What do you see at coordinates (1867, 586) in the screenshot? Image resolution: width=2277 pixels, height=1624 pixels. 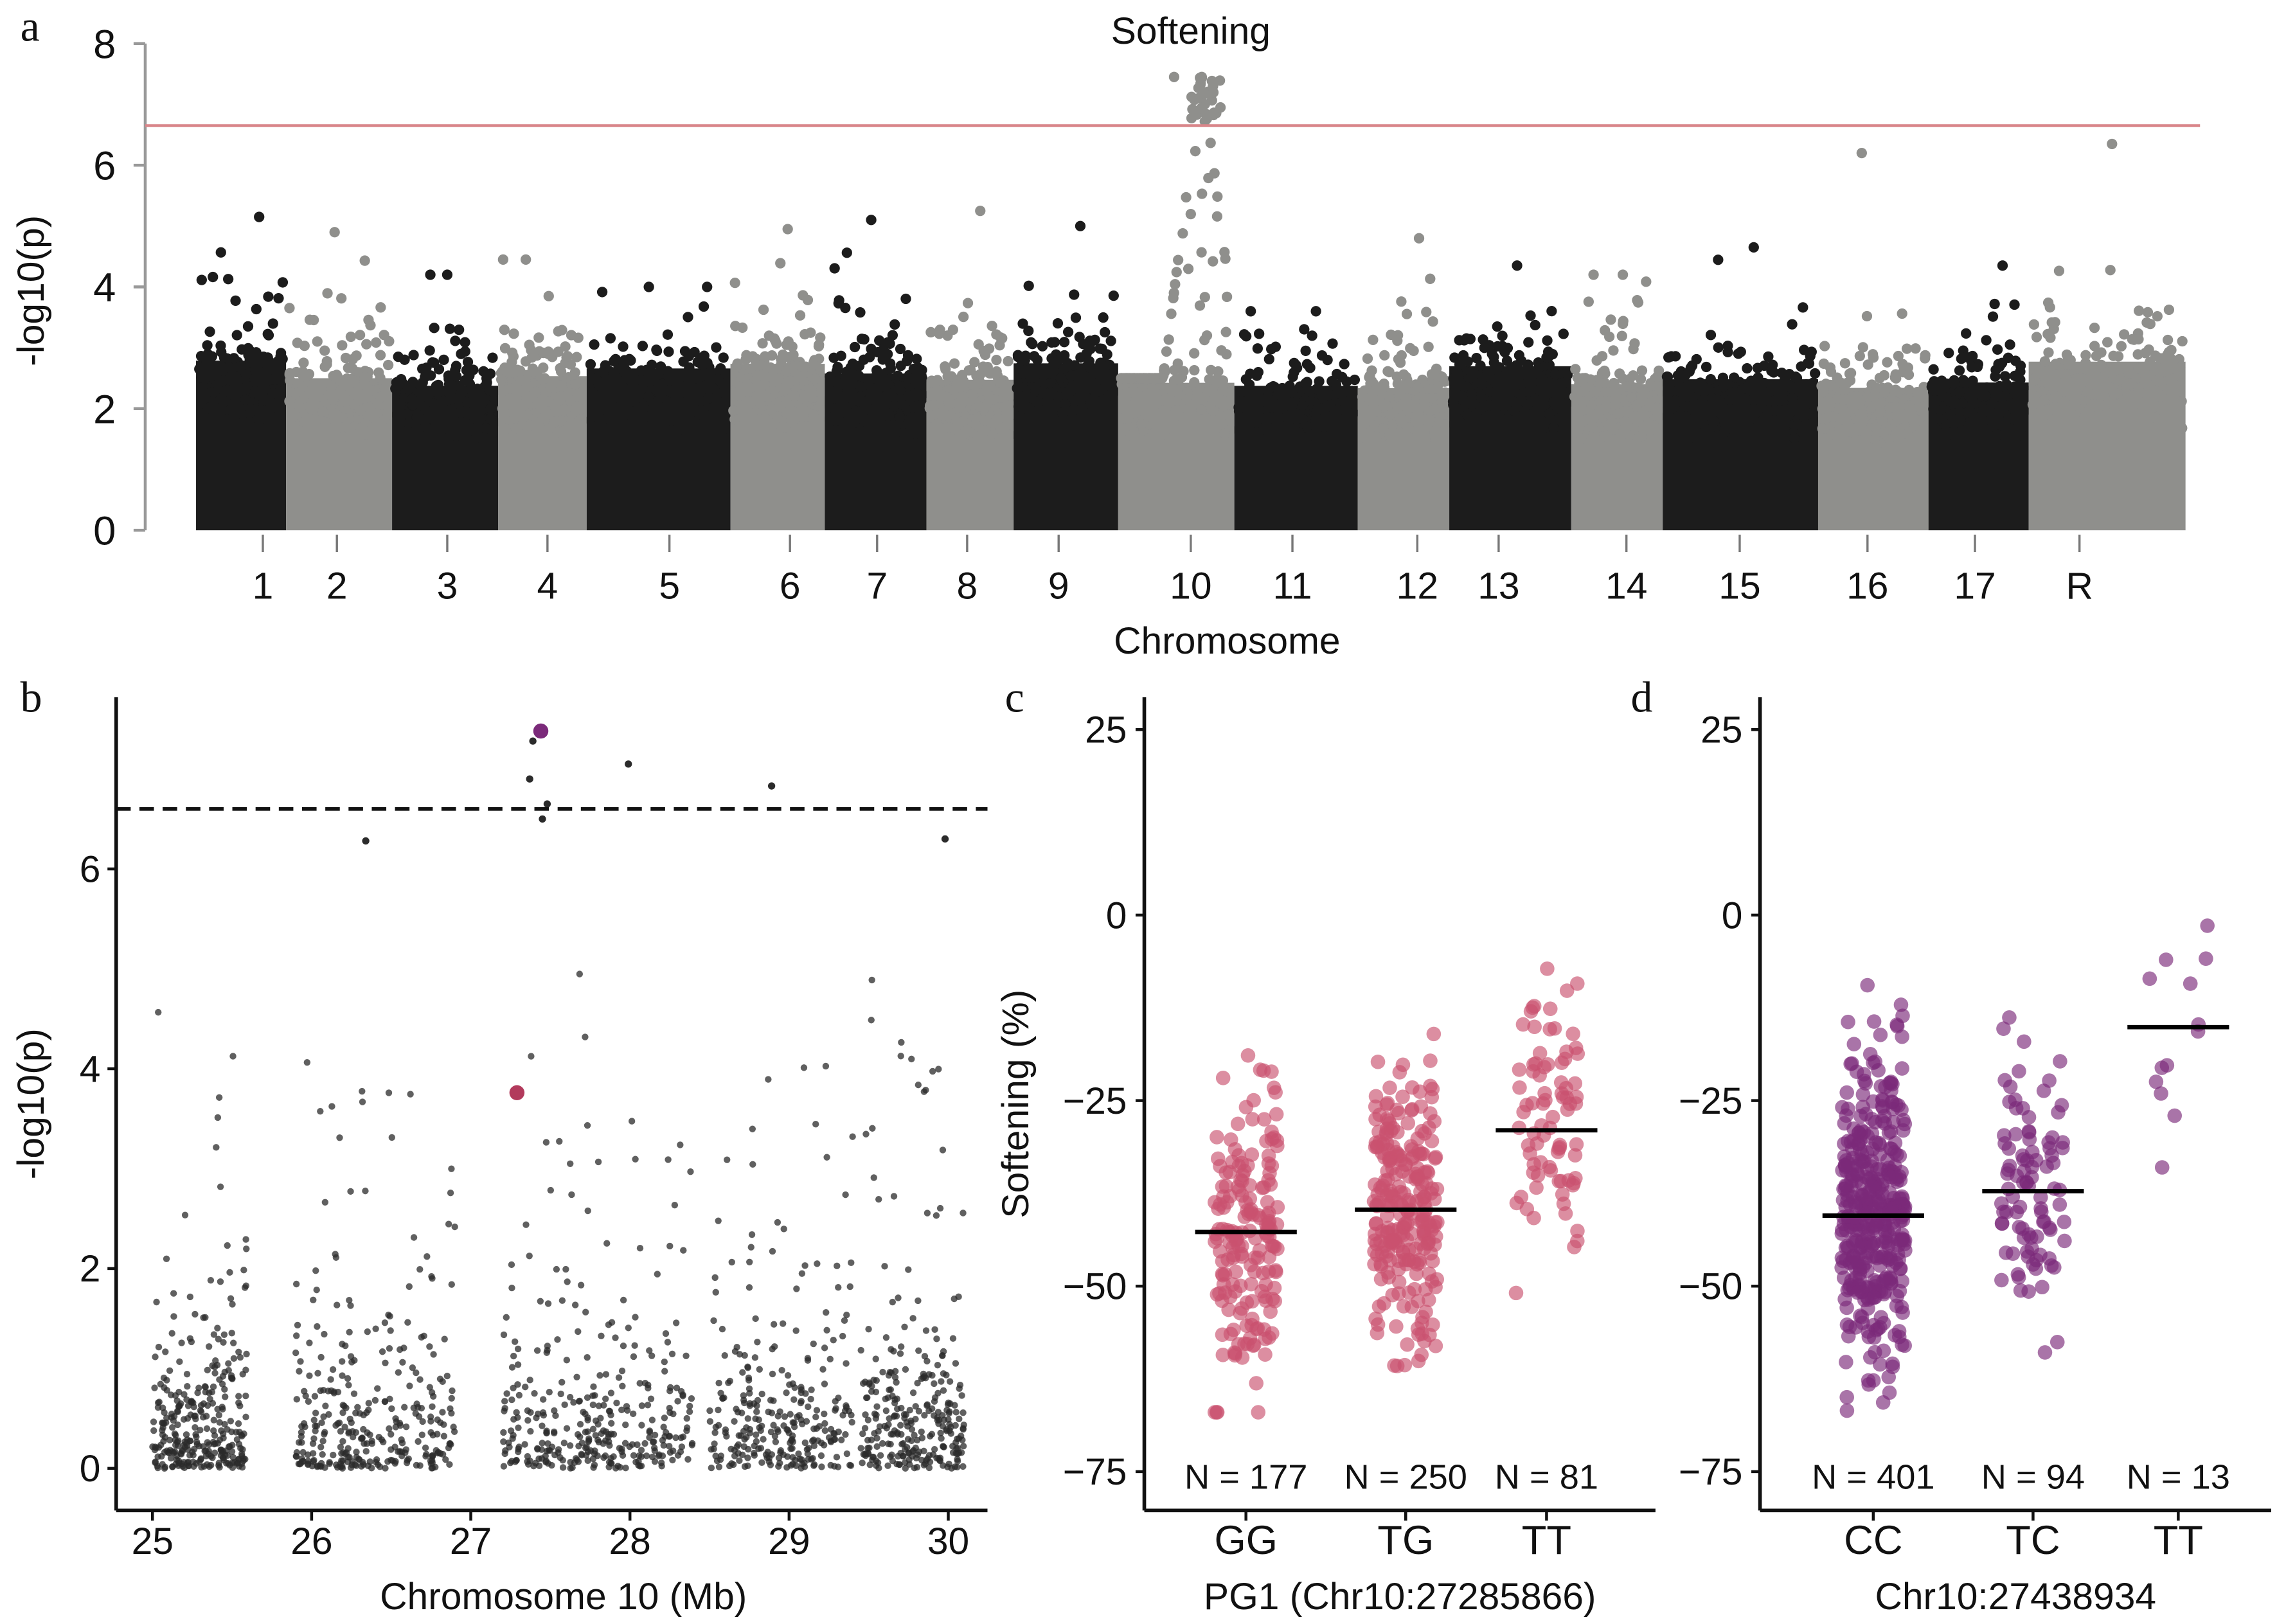 I see `x-tick-label: 16` at bounding box center [1867, 586].